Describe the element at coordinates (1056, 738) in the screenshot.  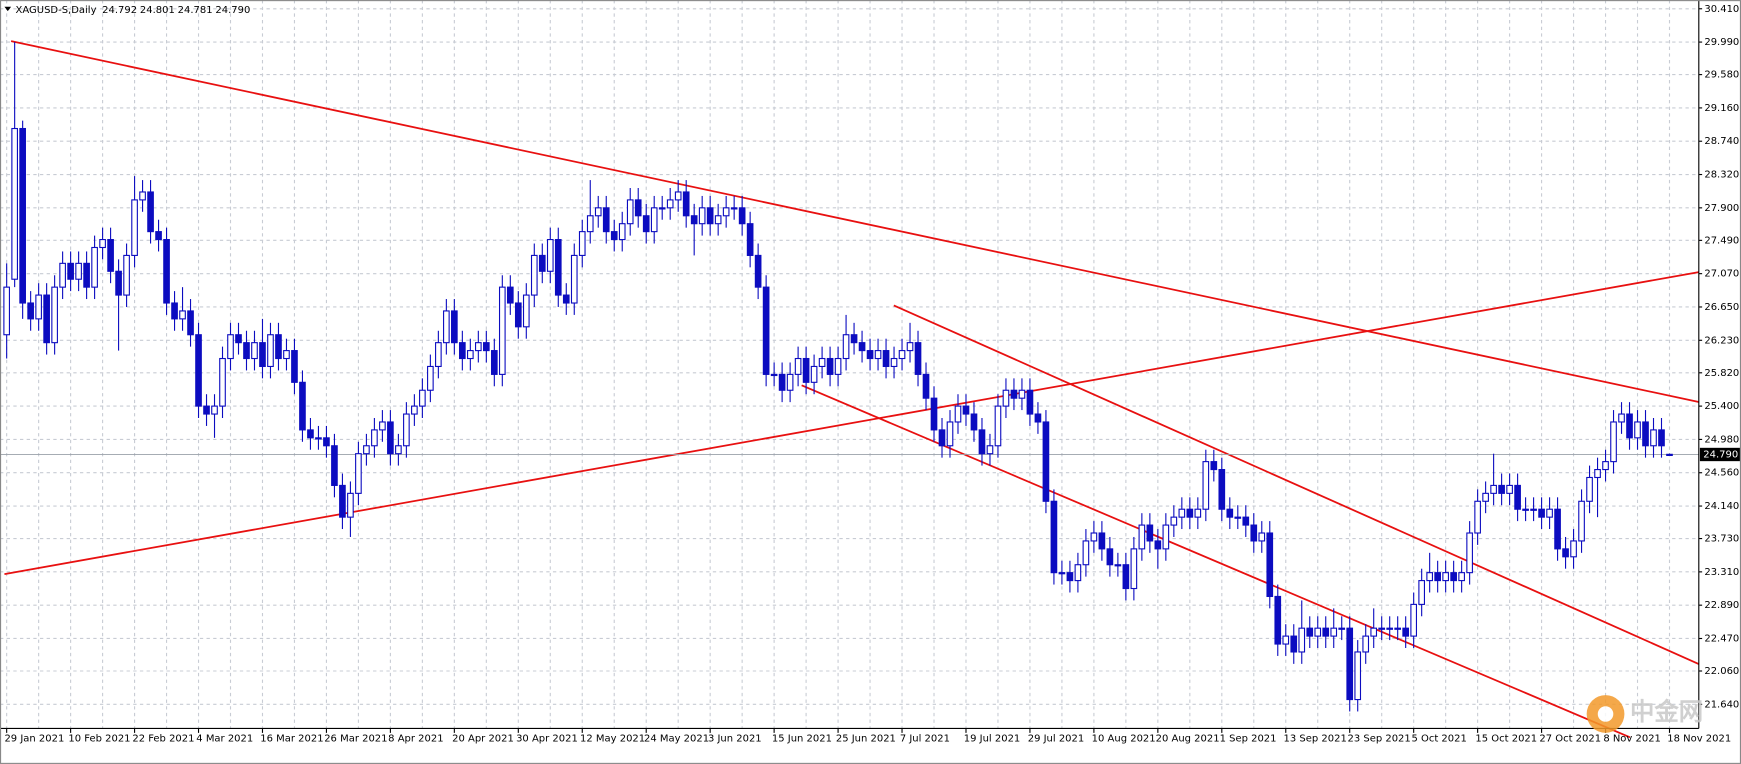
I see `x-tick-label: 29 Jul 2021` at that location.